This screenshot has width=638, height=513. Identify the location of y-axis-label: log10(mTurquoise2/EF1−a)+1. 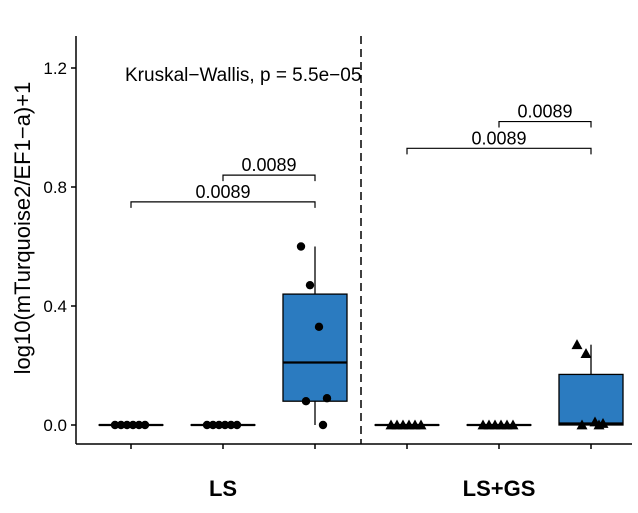
(22, 228).